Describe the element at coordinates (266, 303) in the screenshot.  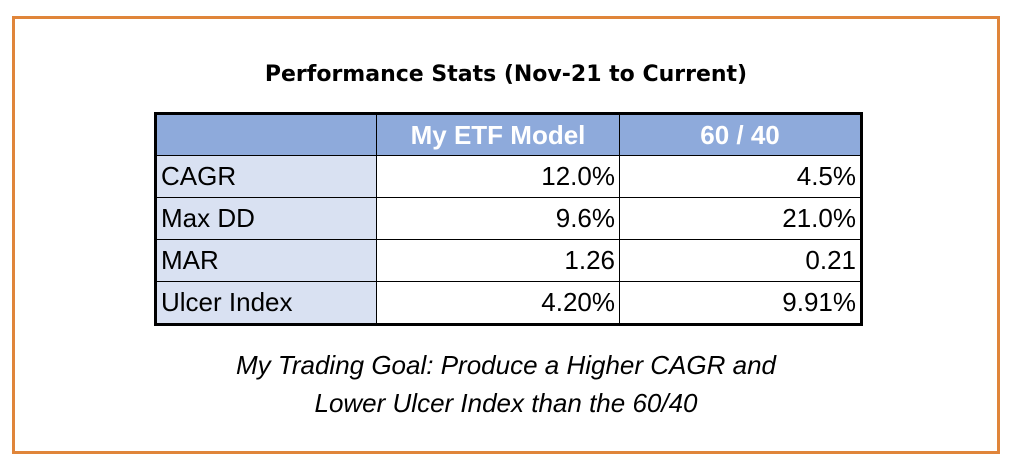
I see `row-label-ulcer-index: Ulcer Index` at that location.